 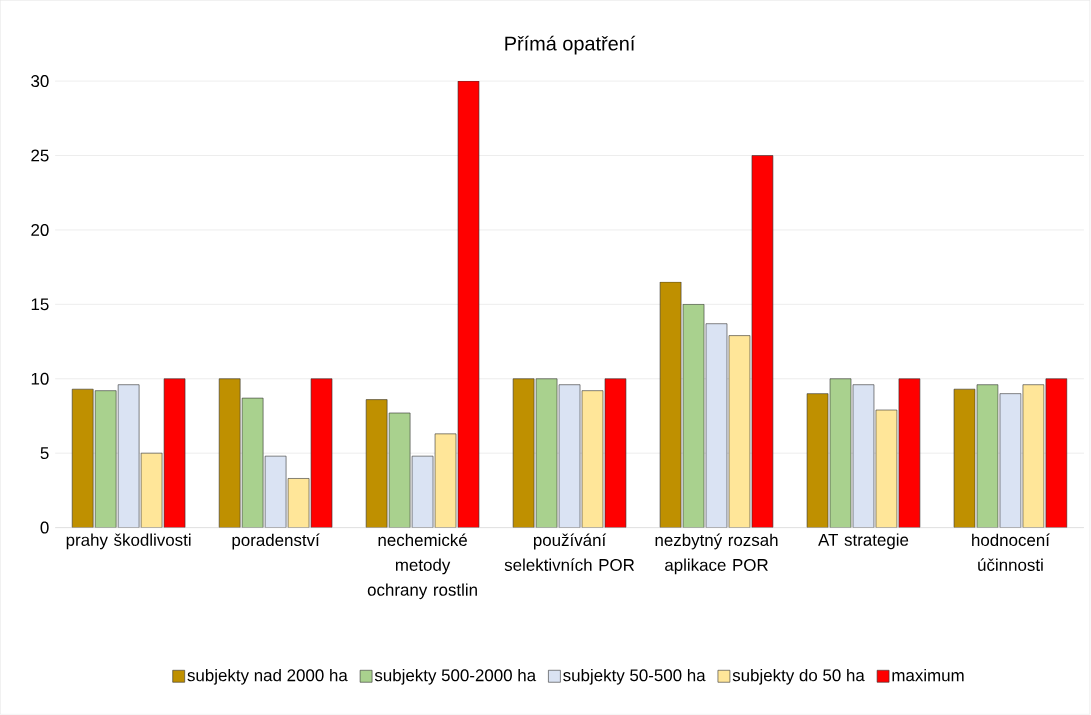 I want to click on legend-label: subjekty 500-2000 ha, so click(x=455, y=677).